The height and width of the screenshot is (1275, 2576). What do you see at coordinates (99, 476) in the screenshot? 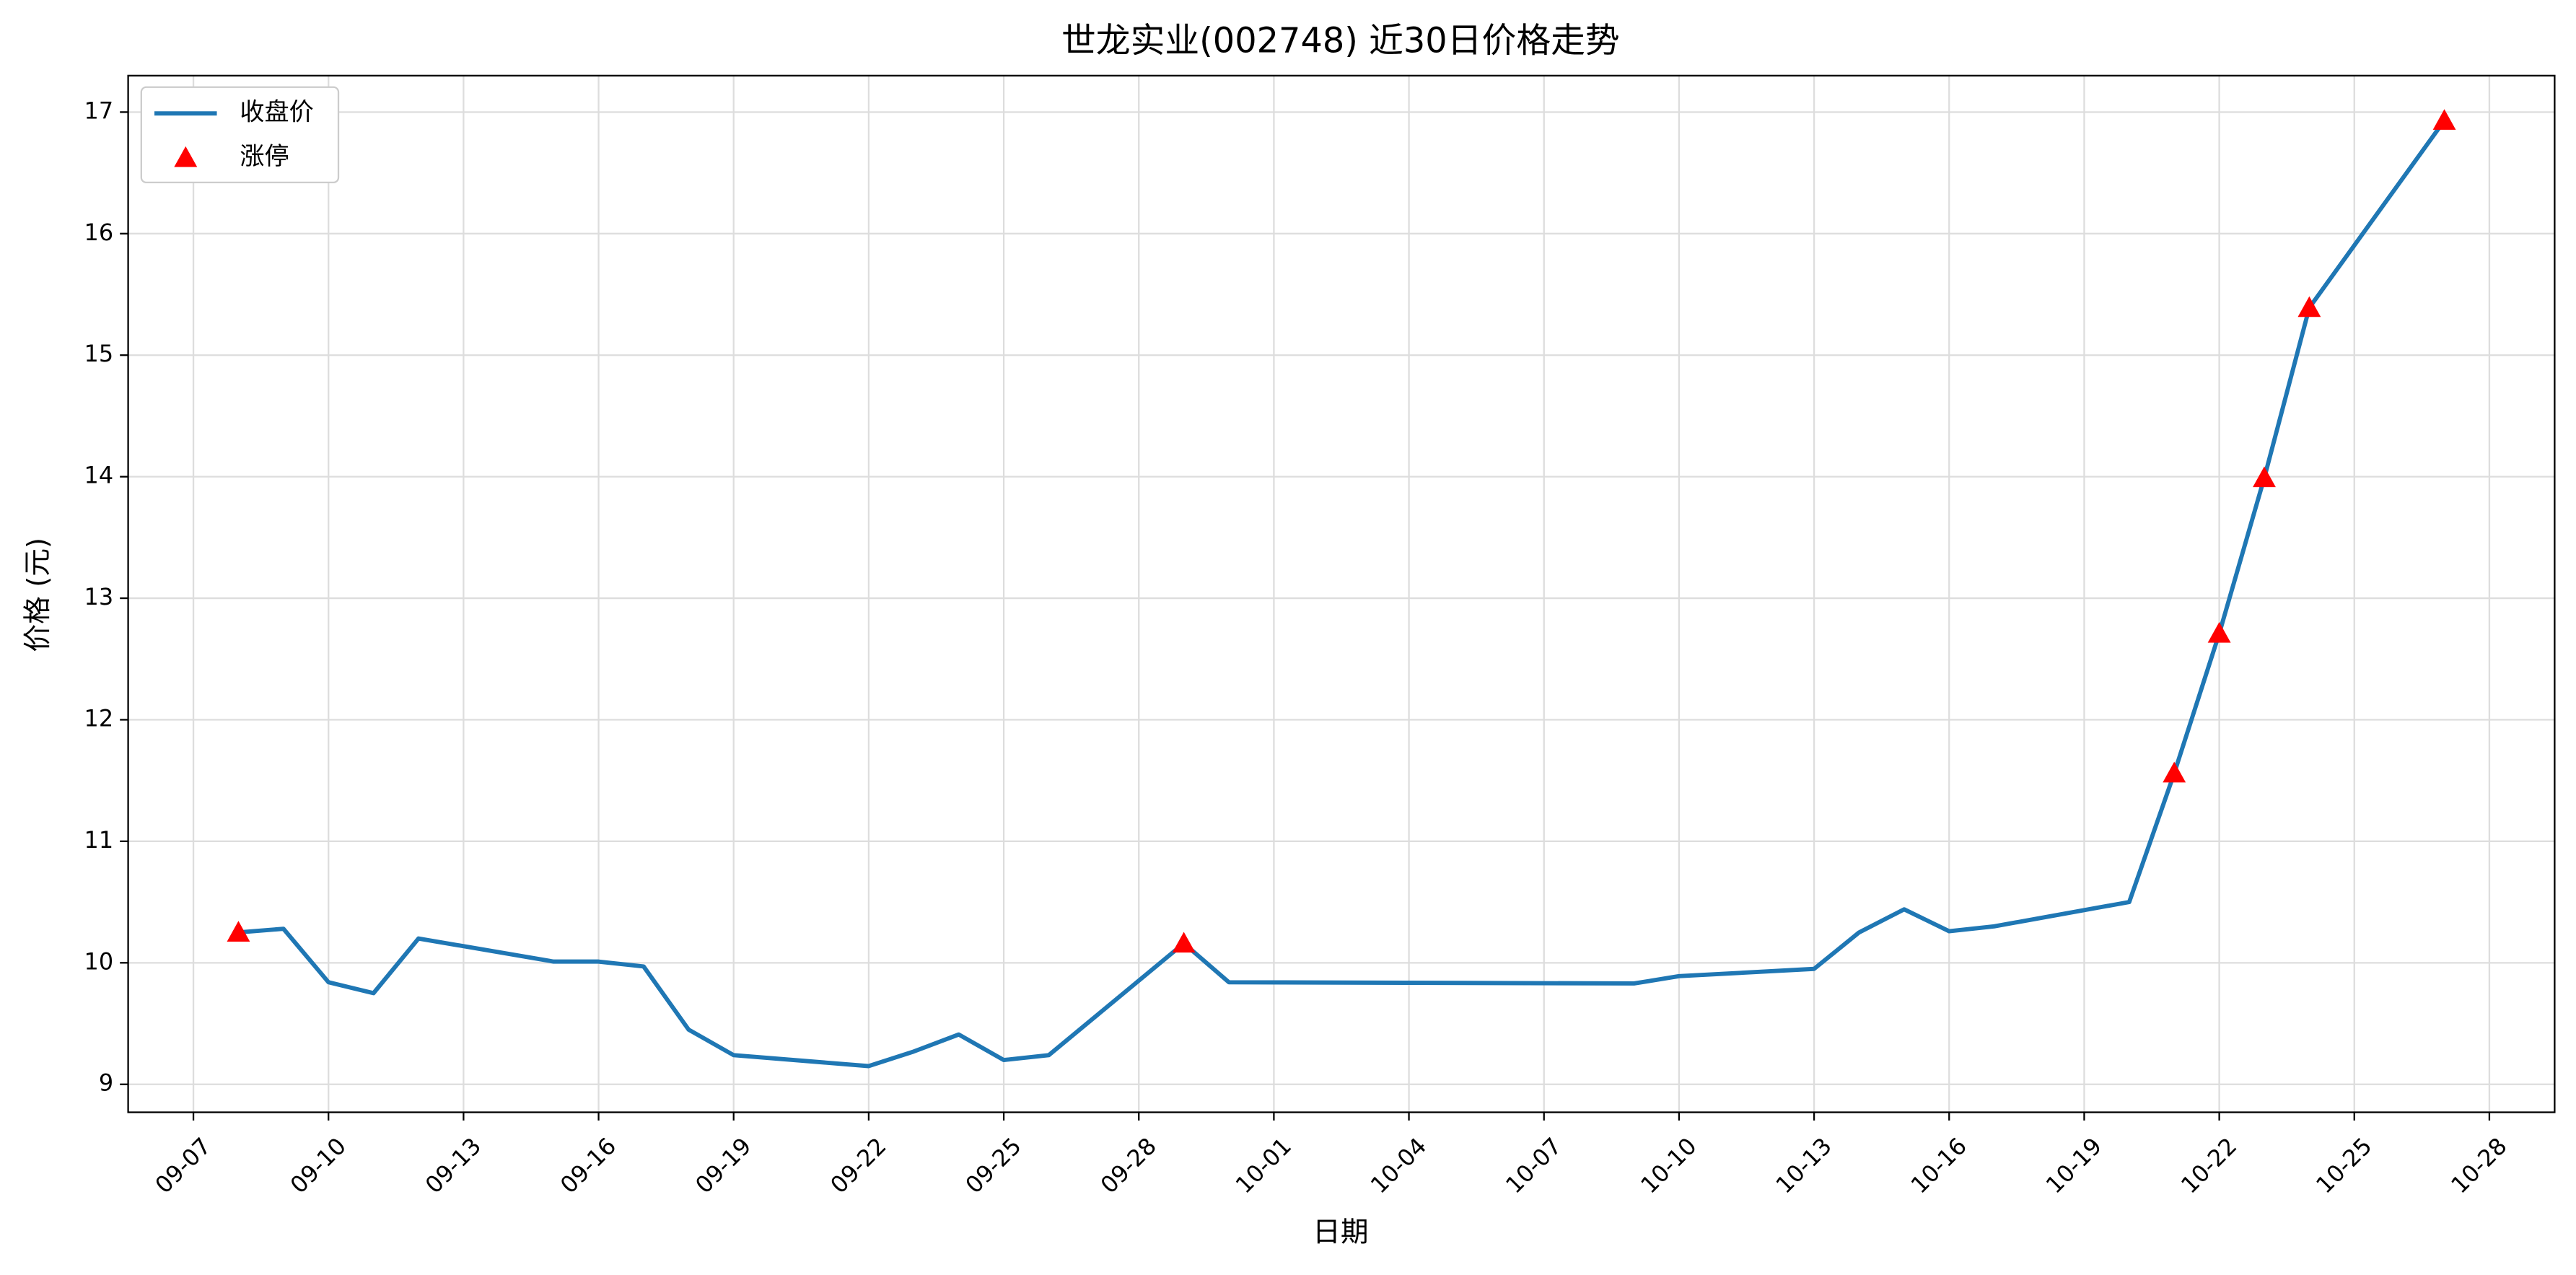
I see `y-tick-label: 14` at bounding box center [99, 476].